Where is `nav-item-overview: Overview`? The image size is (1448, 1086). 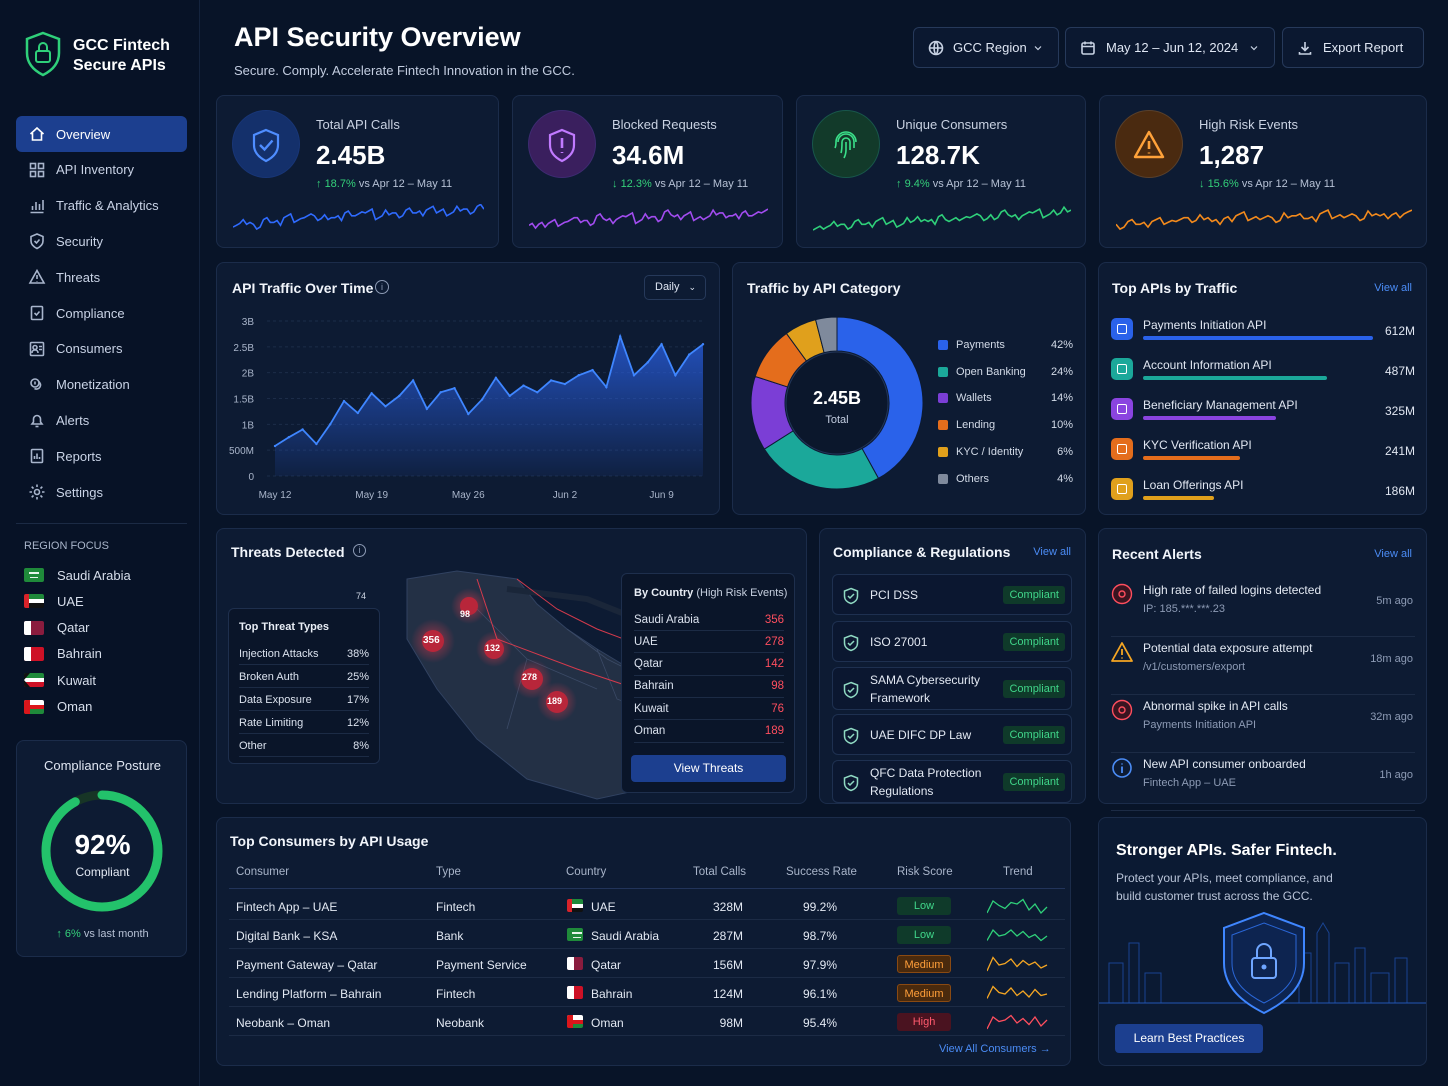 nav-item-overview: Overview is located at coordinates (101, 134).